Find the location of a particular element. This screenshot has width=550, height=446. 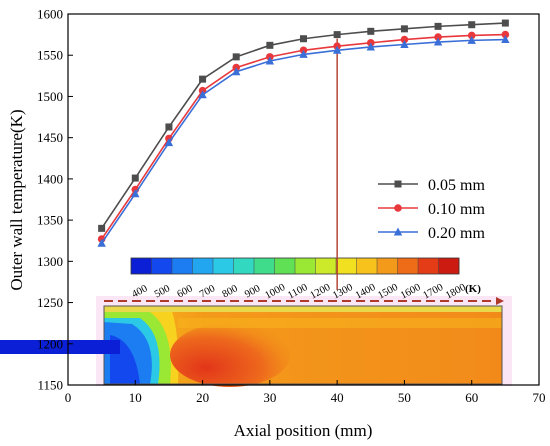

legend-label: 0.20 mm is located at coordinates (456, 233).